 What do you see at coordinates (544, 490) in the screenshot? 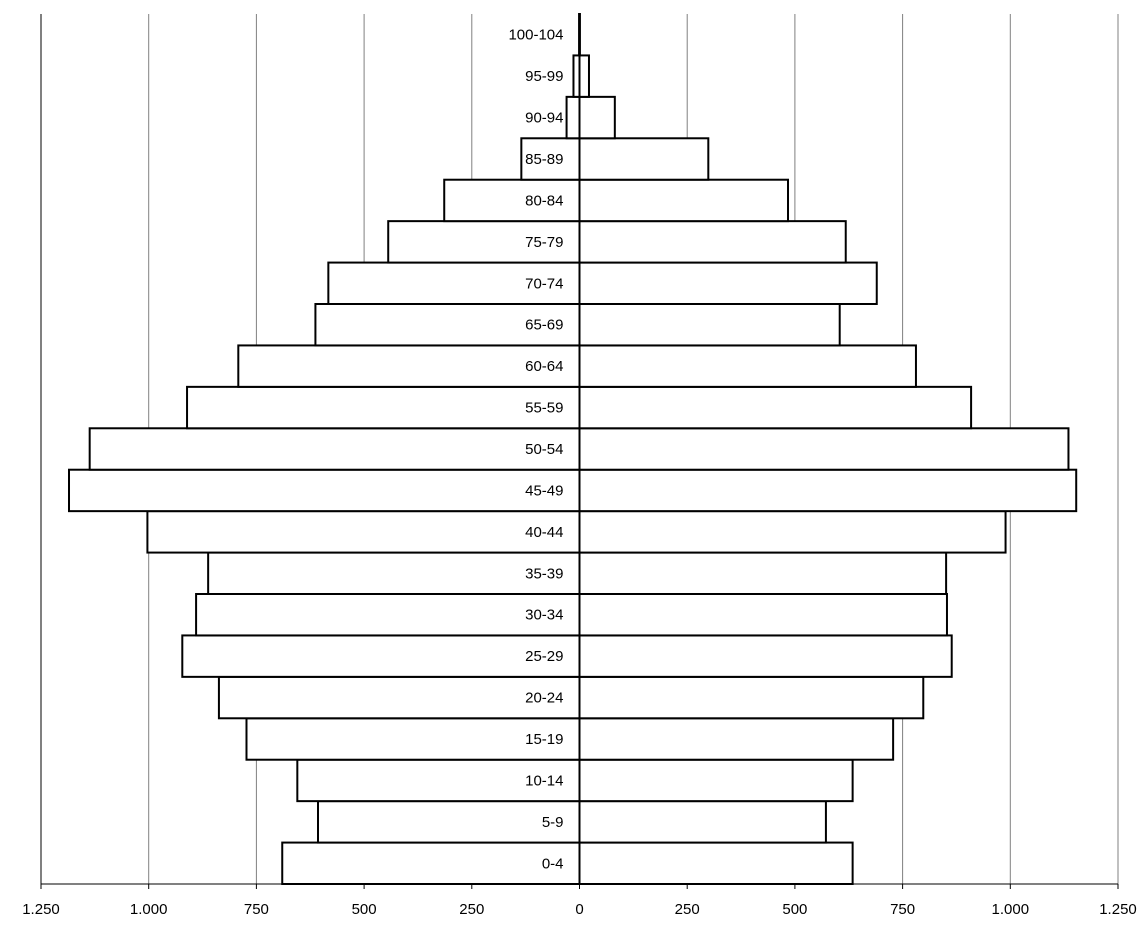
I see `category-label-45-49: 45-49` at bounding box center [544, 490].